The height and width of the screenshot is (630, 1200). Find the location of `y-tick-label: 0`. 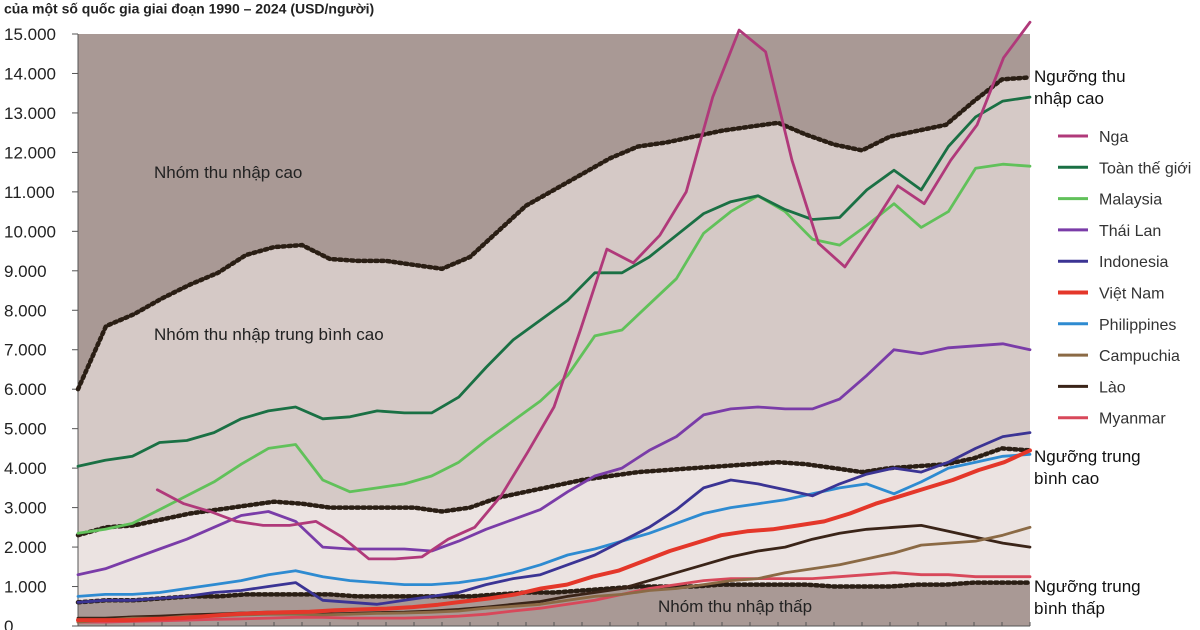

y-tick-label: 0 is located at coordinates (8, 623).